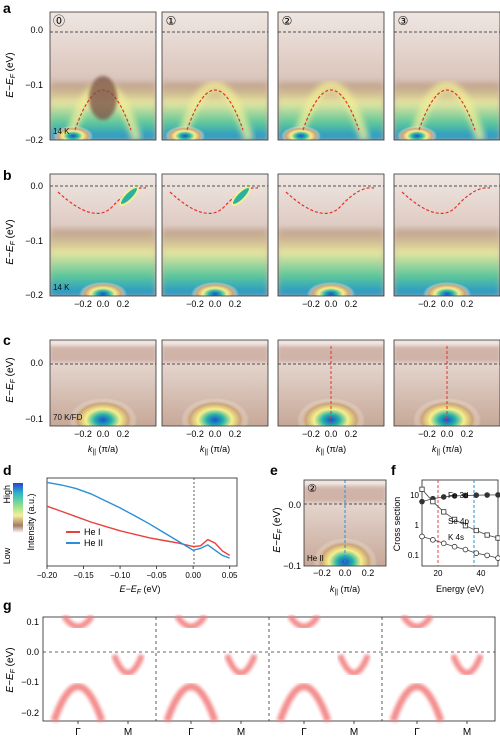 The height and width of the screenshot is (742, 500). What do you see at coordinates (47, 575) in the screenshot?
I see `x-tick-label: −0.20` at bounding box center [47, 575].